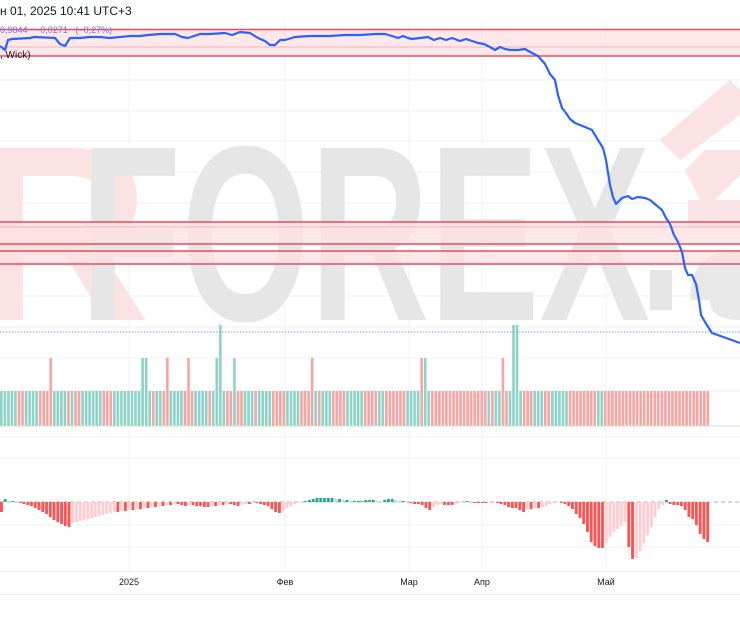 This screenshot has height=625, width=740. What do you see at coordinates (14, 30) in the screenshot?
I see `legend-price: 0,9844` at bounding box center [14, 30].